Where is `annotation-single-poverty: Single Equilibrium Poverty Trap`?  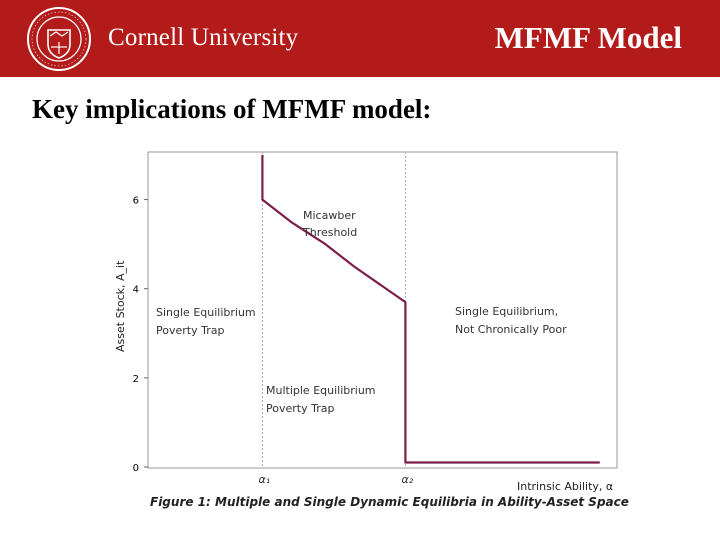
annotation-single-poverty: Single Equilibrium Poverty Trap is located at coordinates (207, 321).